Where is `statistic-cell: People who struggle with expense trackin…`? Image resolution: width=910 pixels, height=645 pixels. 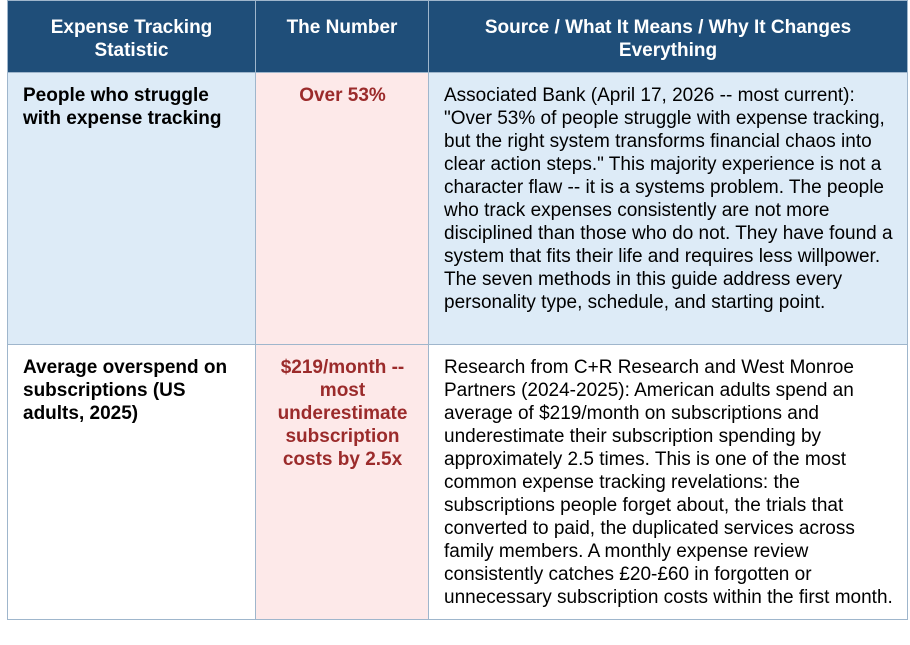
statistic-cell: People who struggle with expense trackin… is located at coordinates (131, 208).